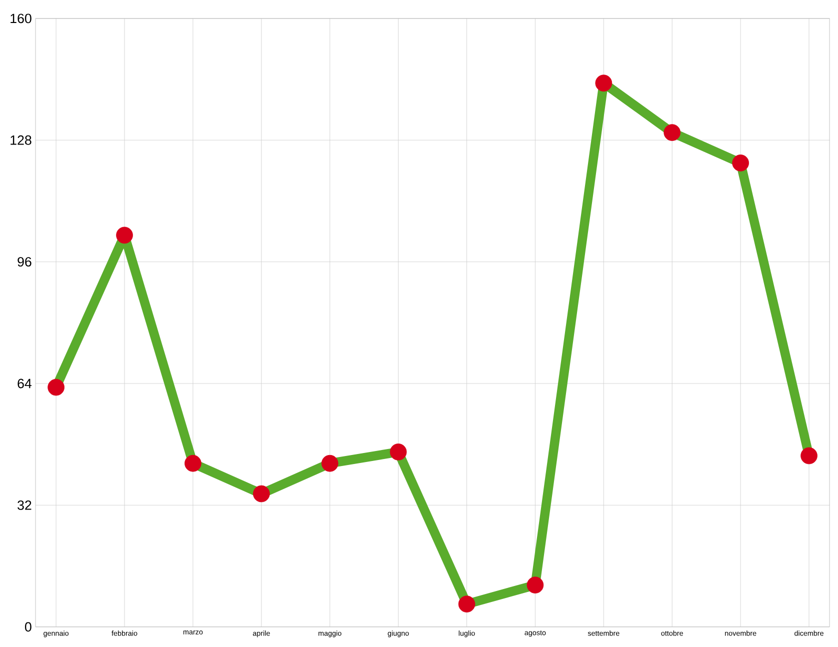  What do you see at coordinates (28, 627) in the screenshot?
I see `y-tick-label: 0` at bounding box center [28, 627].